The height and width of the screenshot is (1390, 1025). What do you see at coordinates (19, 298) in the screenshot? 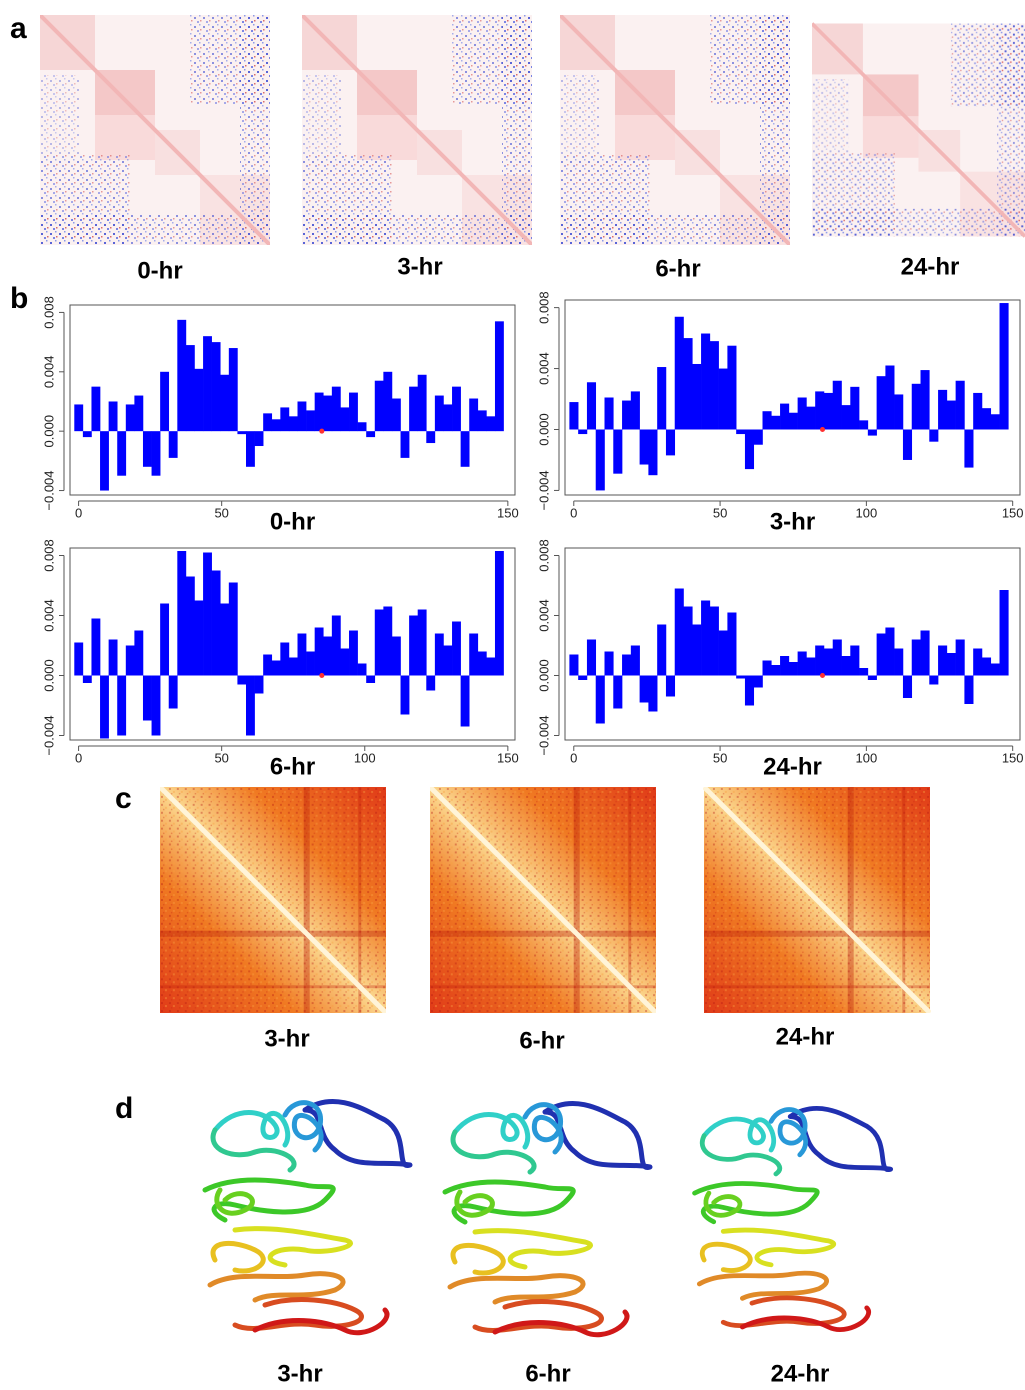
I see `panel-label: b` at bounding box center [19, 298].